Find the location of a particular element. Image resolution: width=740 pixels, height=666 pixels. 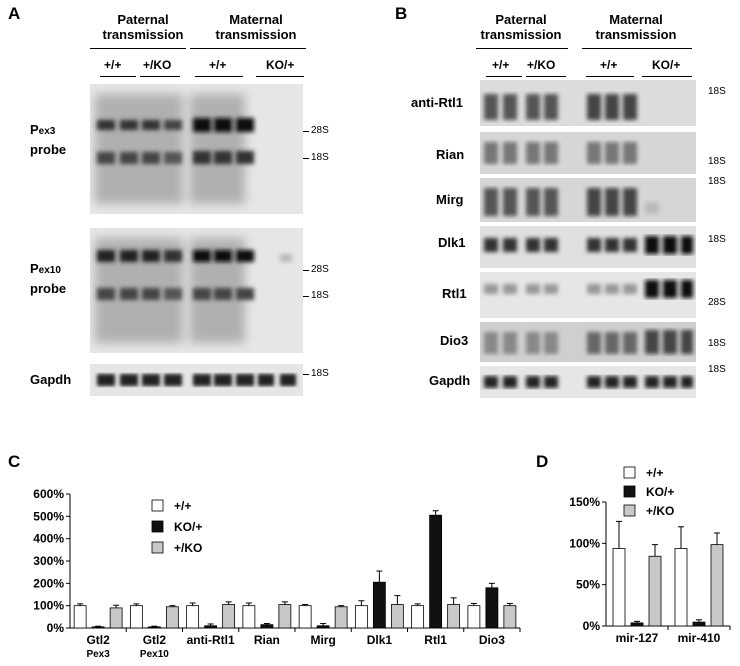

x-tick-label: Rian is located at coordinates (267, 640).